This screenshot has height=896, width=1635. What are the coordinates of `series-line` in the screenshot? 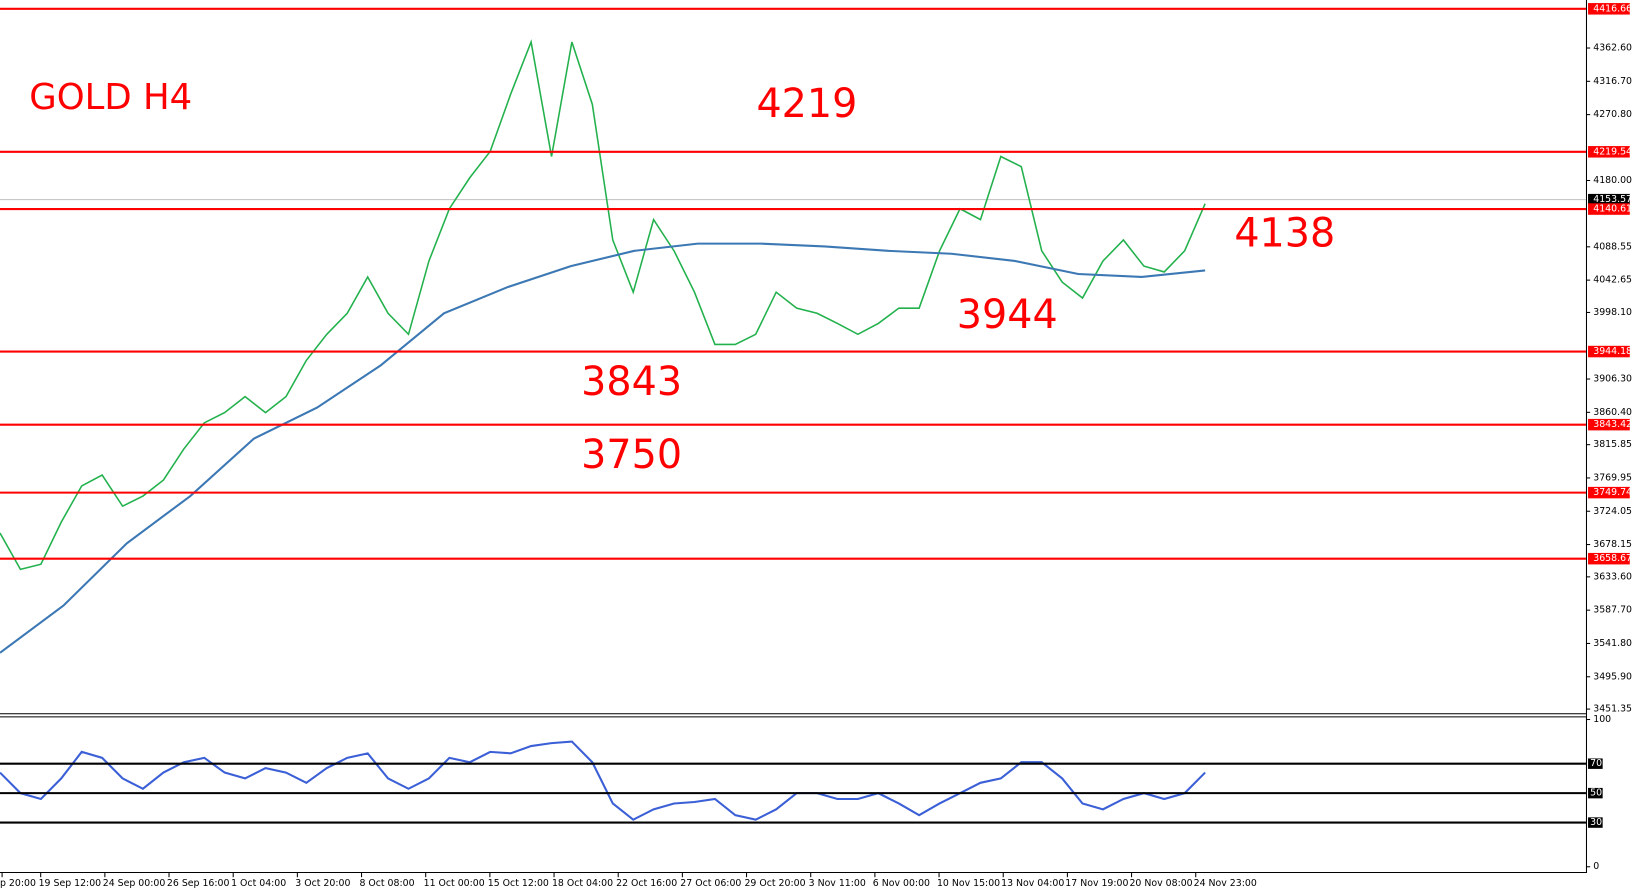 It's located at (603, 780).